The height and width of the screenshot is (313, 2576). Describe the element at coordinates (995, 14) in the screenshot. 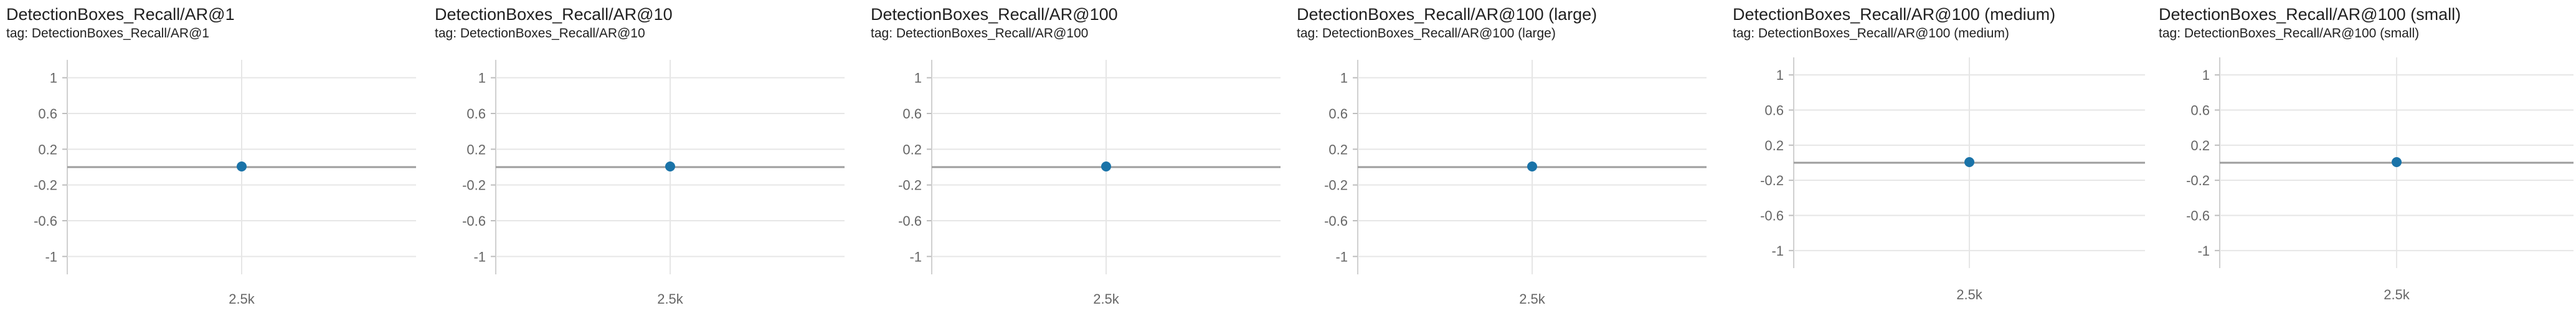

I see `chart-title: DetectionBoxes_Recall/AR@100` at that location.